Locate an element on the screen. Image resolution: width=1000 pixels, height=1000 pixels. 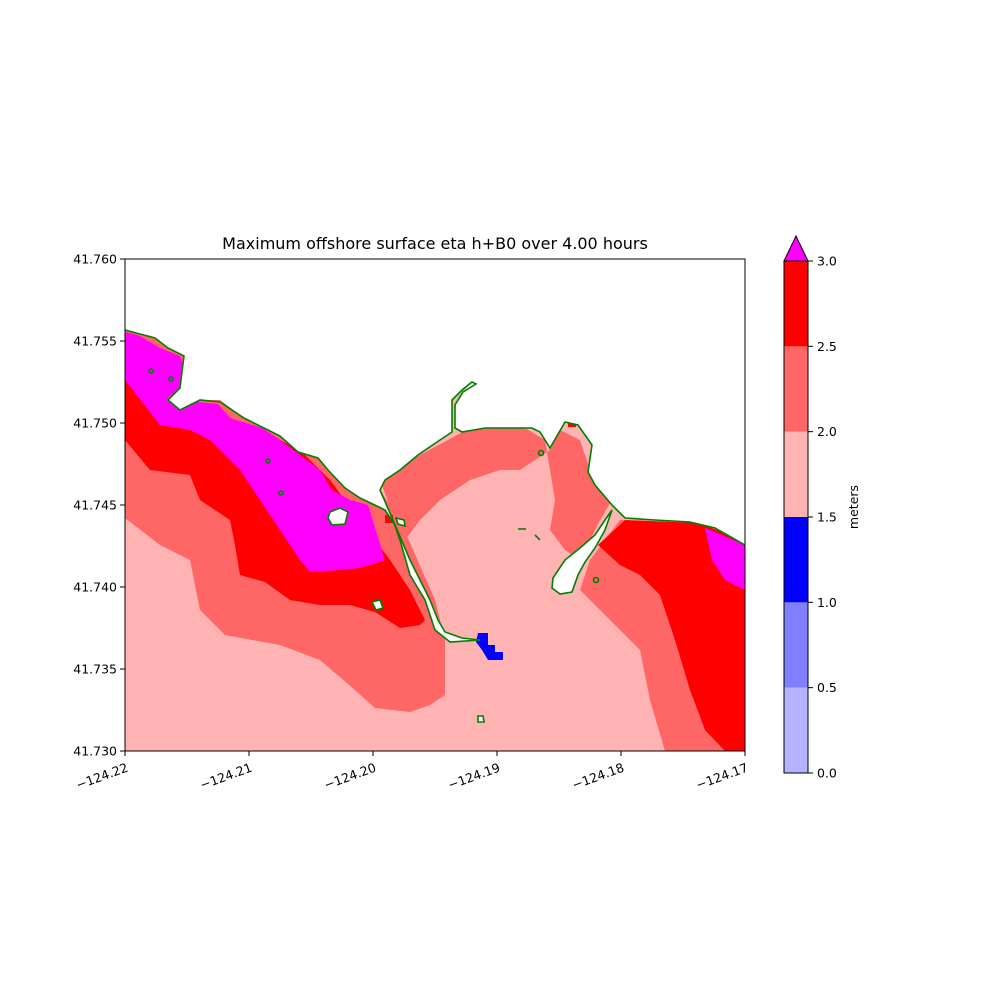
y-tick-label: 41.760 is located at coordinates (95, 259).